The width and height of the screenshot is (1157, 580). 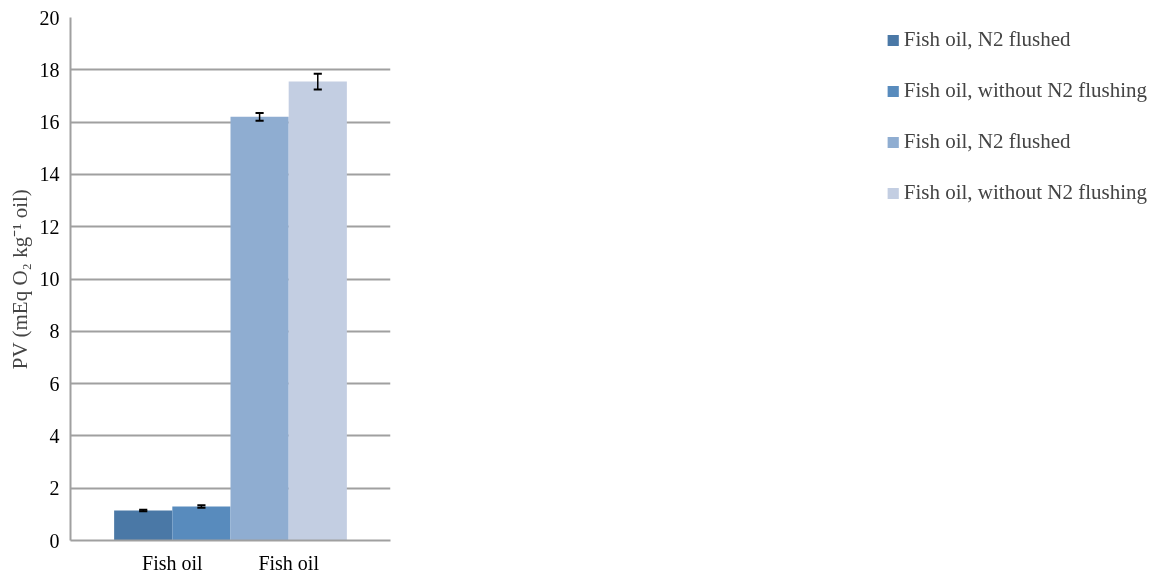 What do you see at coordinates (54, 383) in the screenshot?
I see `y-tick-label: 6` at bounding box center [54, 383].